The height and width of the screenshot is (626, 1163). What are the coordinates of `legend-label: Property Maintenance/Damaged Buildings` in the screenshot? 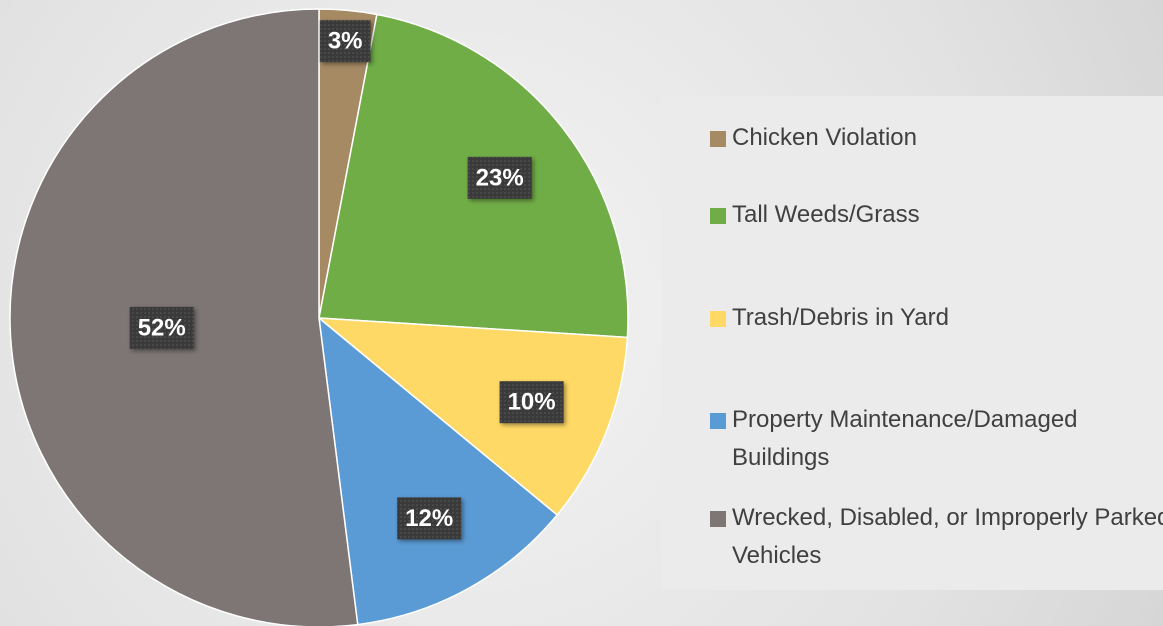 It's located at (905, 438).